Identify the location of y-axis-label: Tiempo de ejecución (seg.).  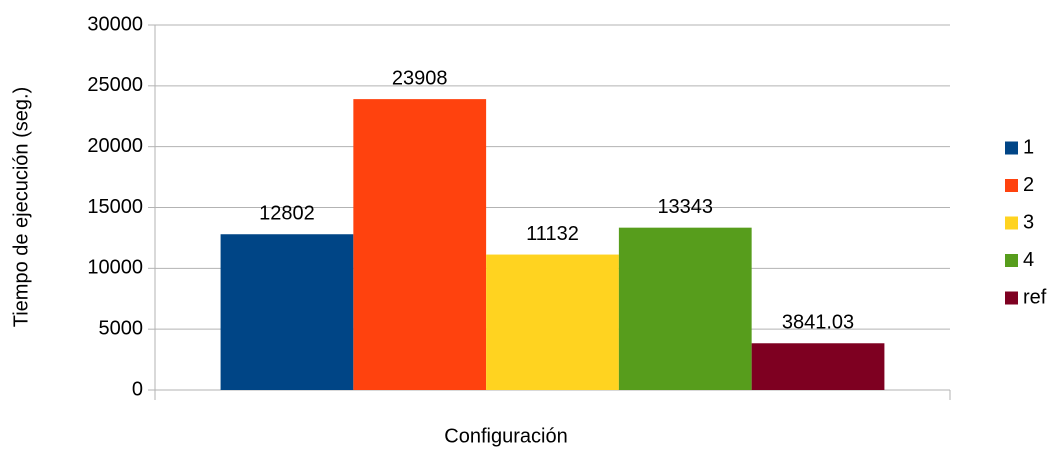
(21, 207).